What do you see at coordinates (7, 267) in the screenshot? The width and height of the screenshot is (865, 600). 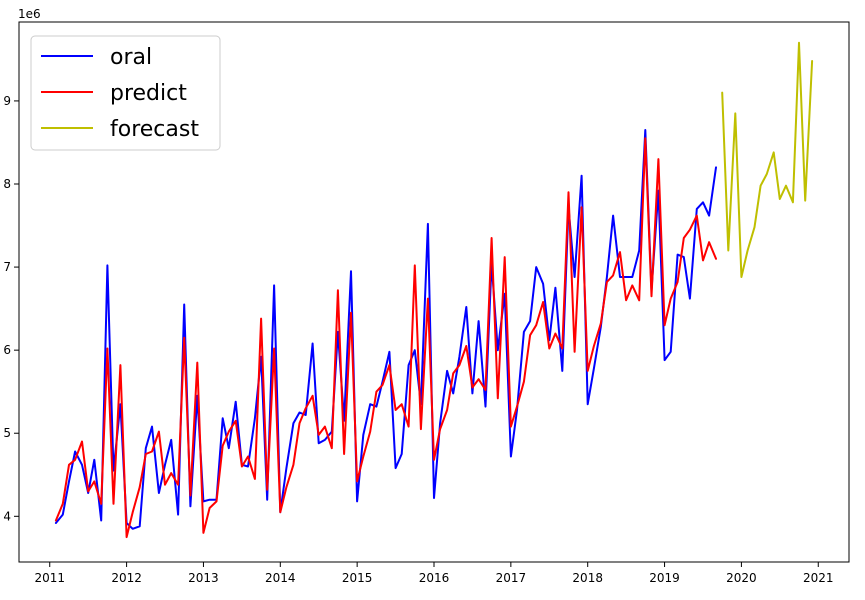 I see `y-tick-label: 7` at bounding box center [7, 267].